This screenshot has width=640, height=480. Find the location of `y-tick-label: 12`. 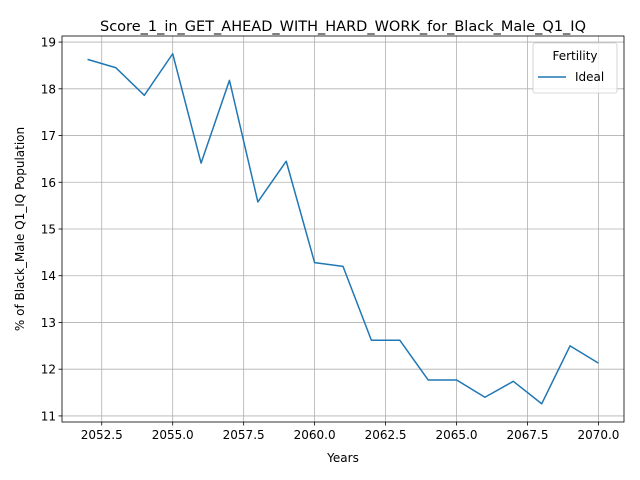

y-tick-label: 12 is located at coordinates (48, 370).